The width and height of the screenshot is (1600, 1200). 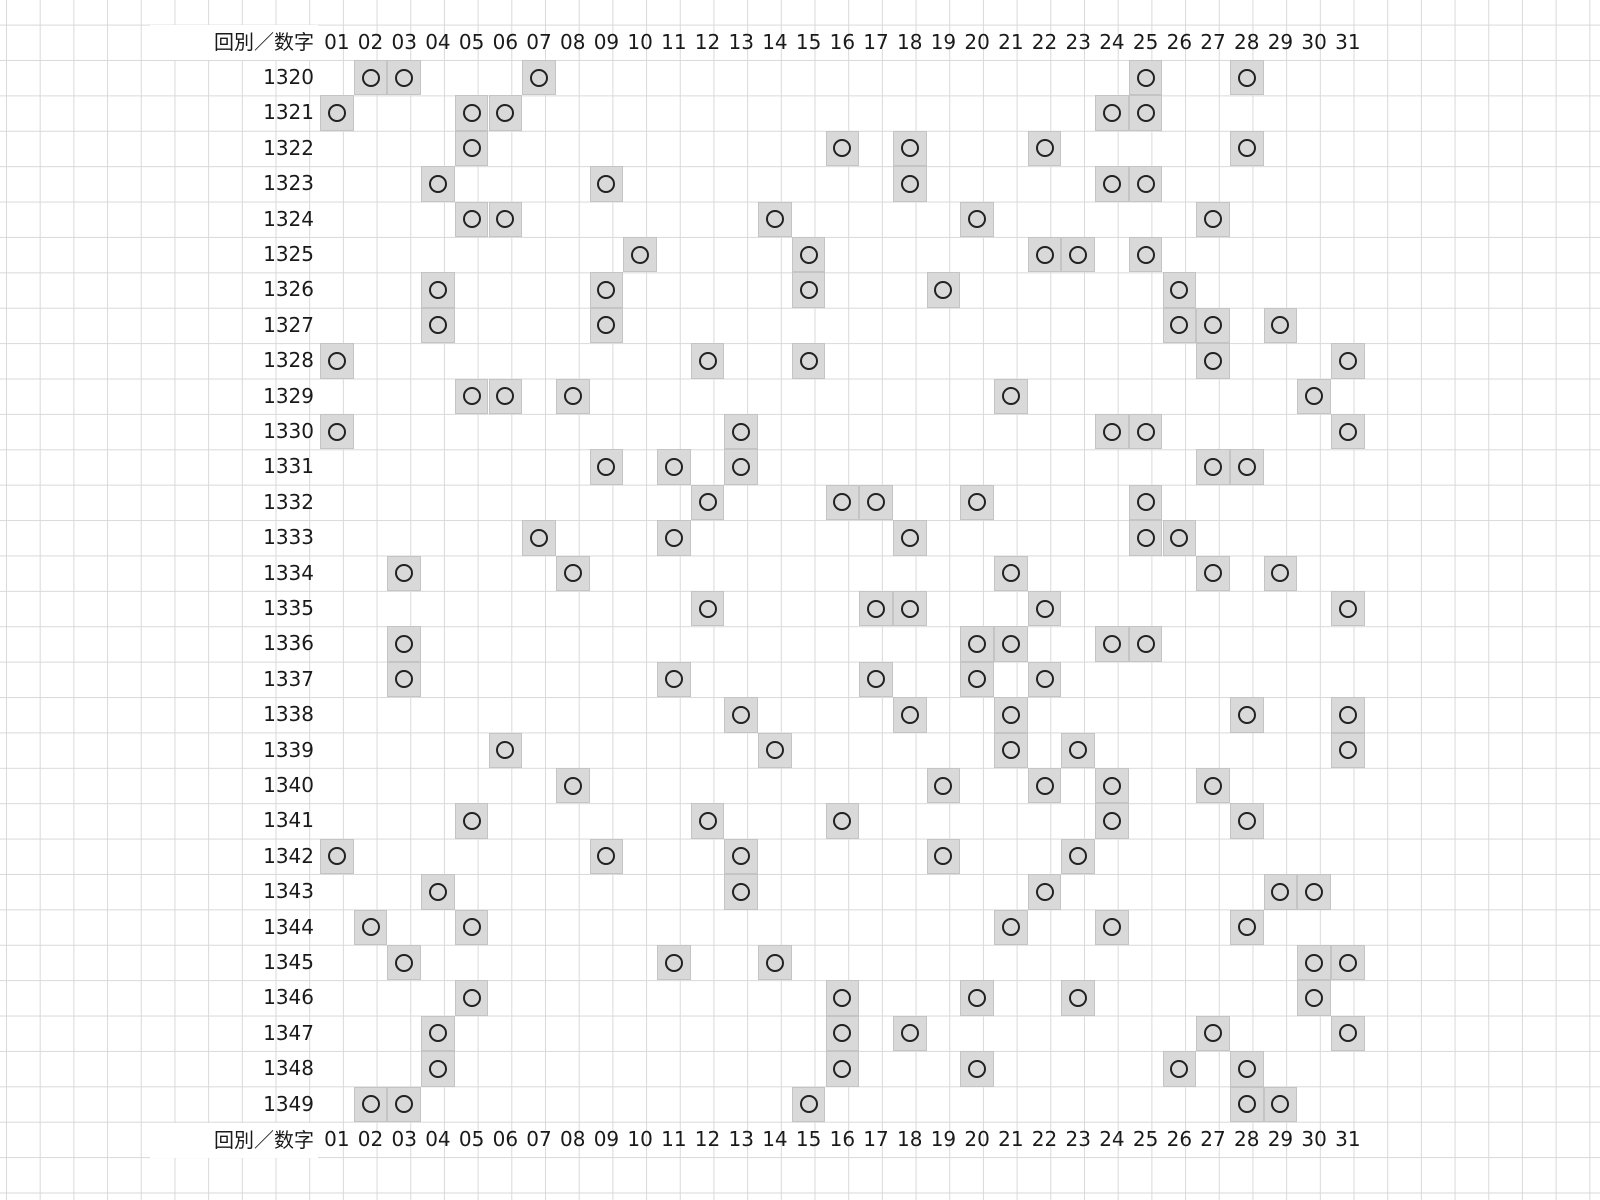 I want to click on column-header-16: 16, so click(x=842, y=41).